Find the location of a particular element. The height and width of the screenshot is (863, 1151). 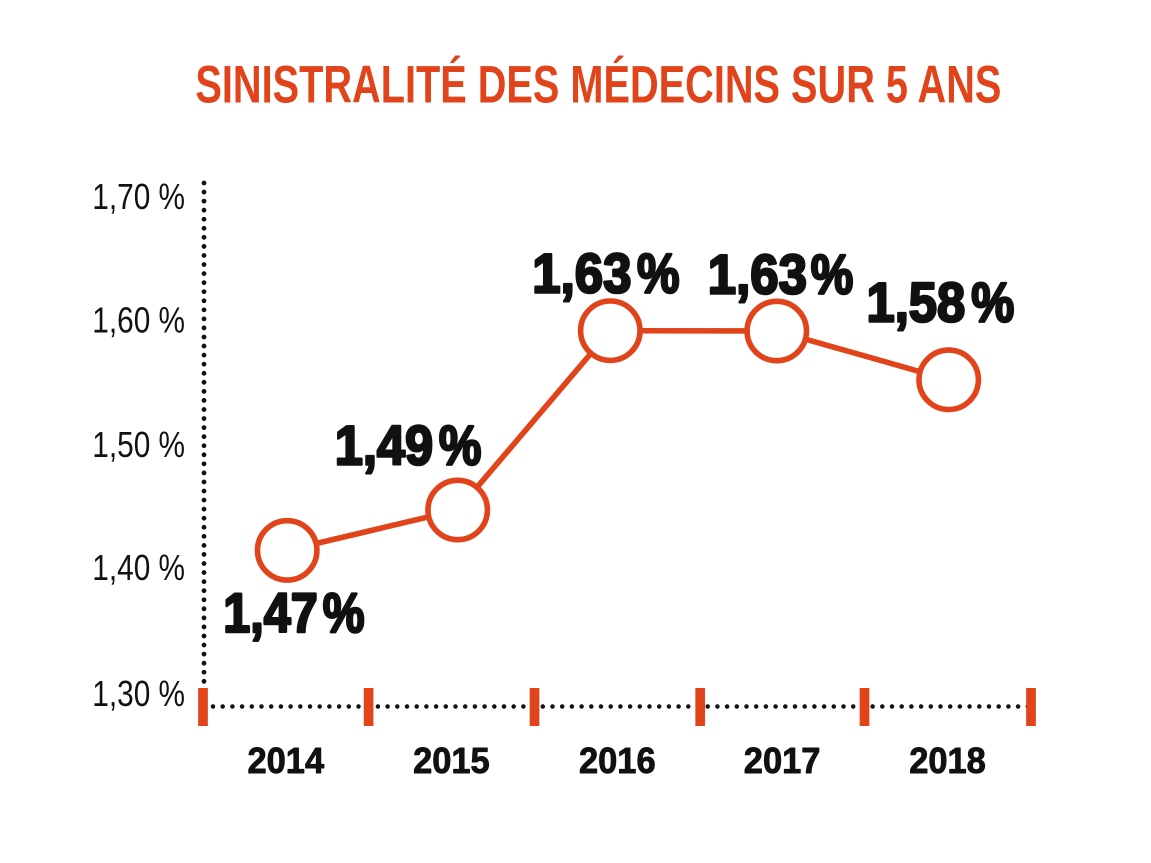

svg-text:SINISTRALITÉ DES MÉDECINS SUR: SINISTRALITÉ DES MÉDECINS SUR 5 ANS is located at coordinates (598, 84).